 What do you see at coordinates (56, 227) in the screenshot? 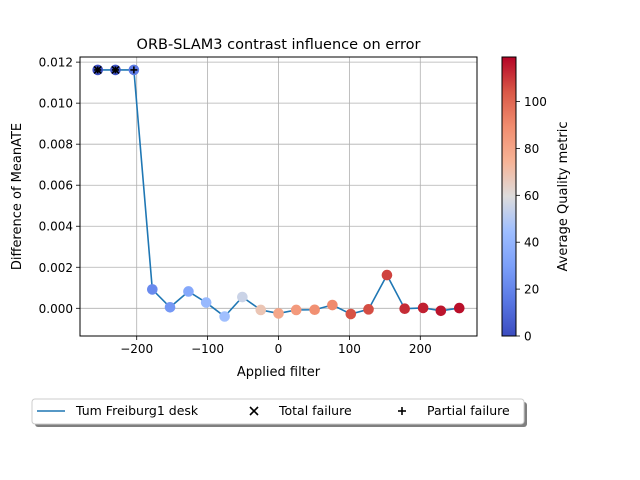
I see `y-tick-label: 0.004` at bounding box center [56, 227].